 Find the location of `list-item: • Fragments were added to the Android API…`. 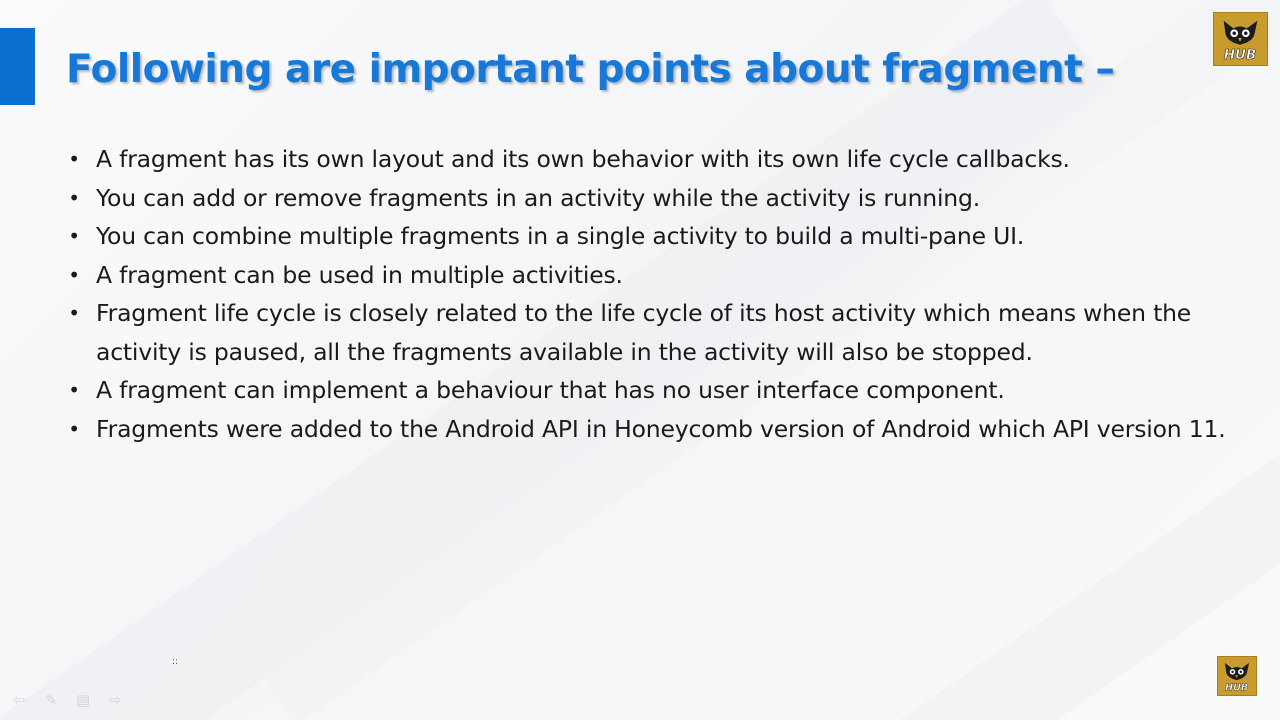

list-item: • Fragments were added to the Android API… is located at coordinates (649, 429).